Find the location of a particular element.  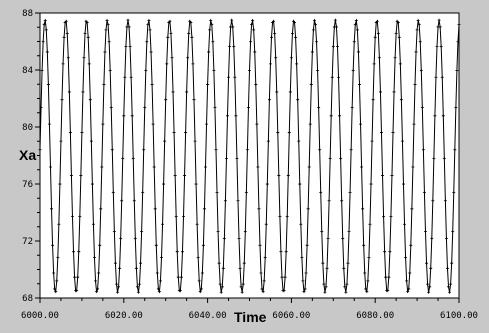

y-tick-label: 68 is located at coordinates (27, 299).